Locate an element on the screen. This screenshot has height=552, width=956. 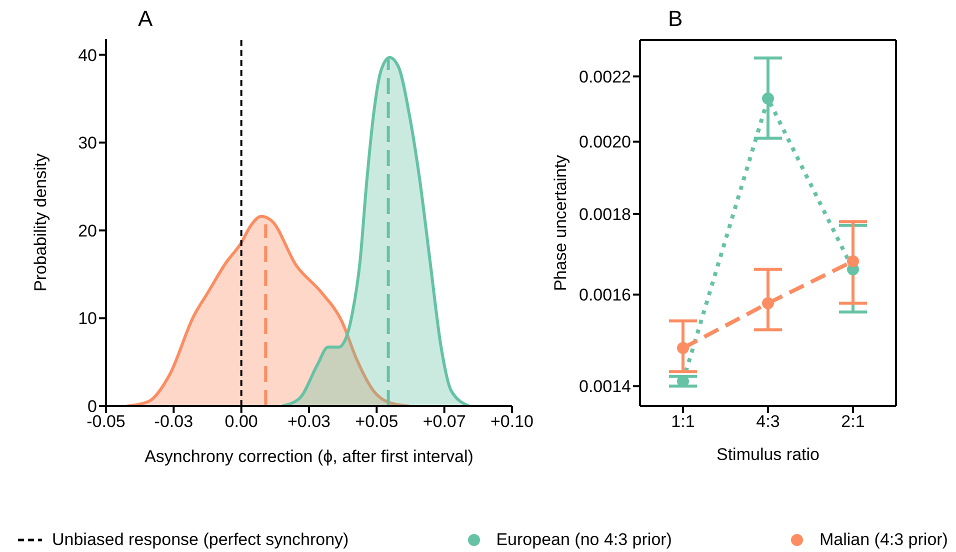
y-tick-label: 0.0020 is located at coordinates (605, 142).